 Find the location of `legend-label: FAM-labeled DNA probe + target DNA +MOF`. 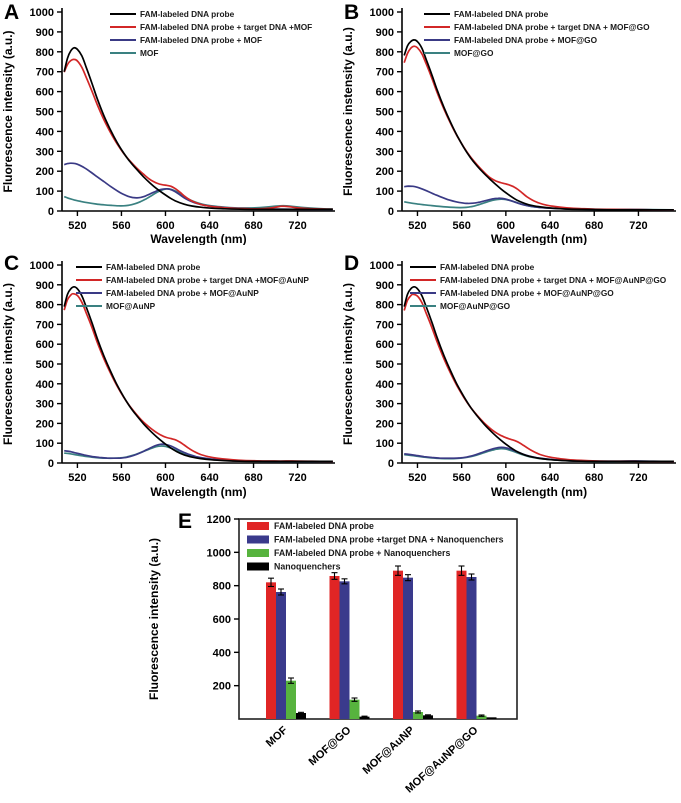

legend-label: FAM-labeled DNA probe + target DNA +MOF is located at coordinates (226, 27).